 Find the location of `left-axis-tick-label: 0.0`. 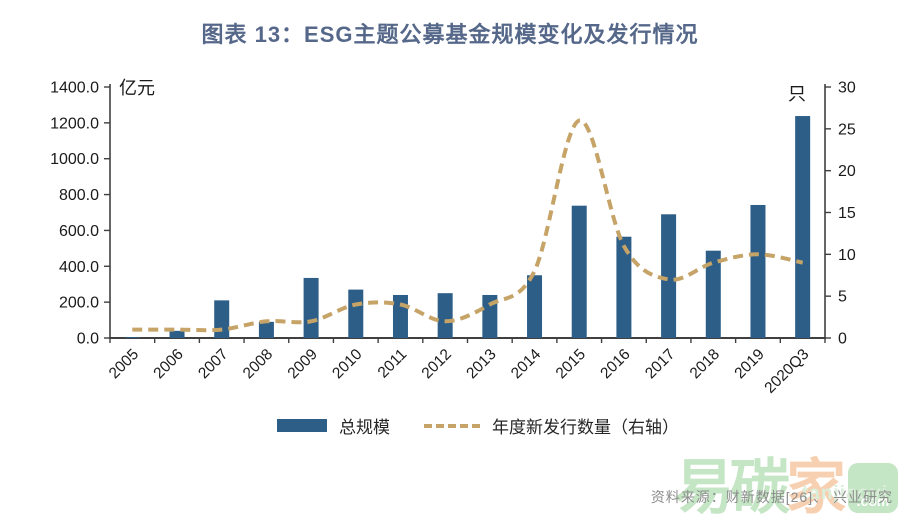

left-axis-tick-label: 0.0 is located at coordinates (88, 339).